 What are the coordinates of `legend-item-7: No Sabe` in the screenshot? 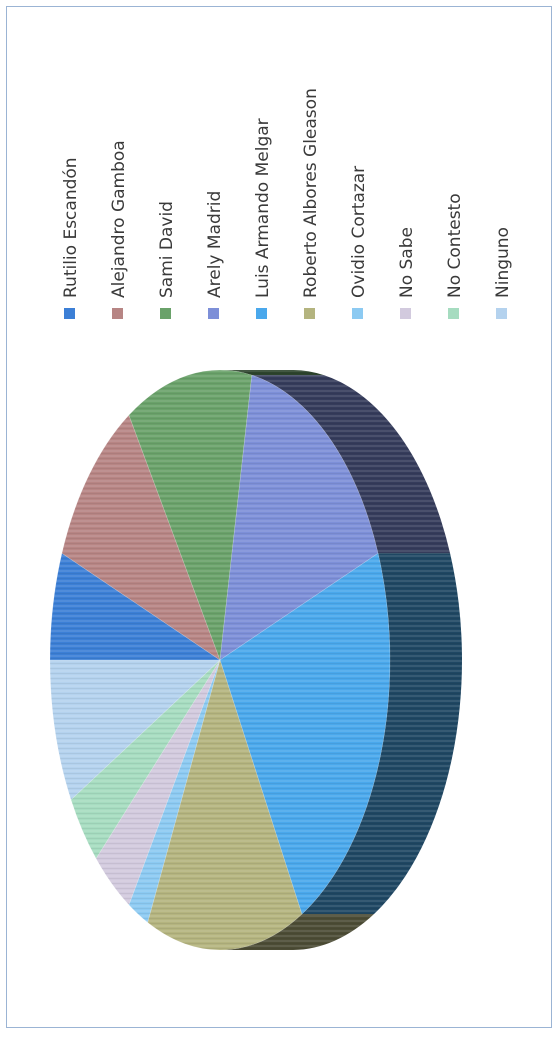 It's located at (407, 273).